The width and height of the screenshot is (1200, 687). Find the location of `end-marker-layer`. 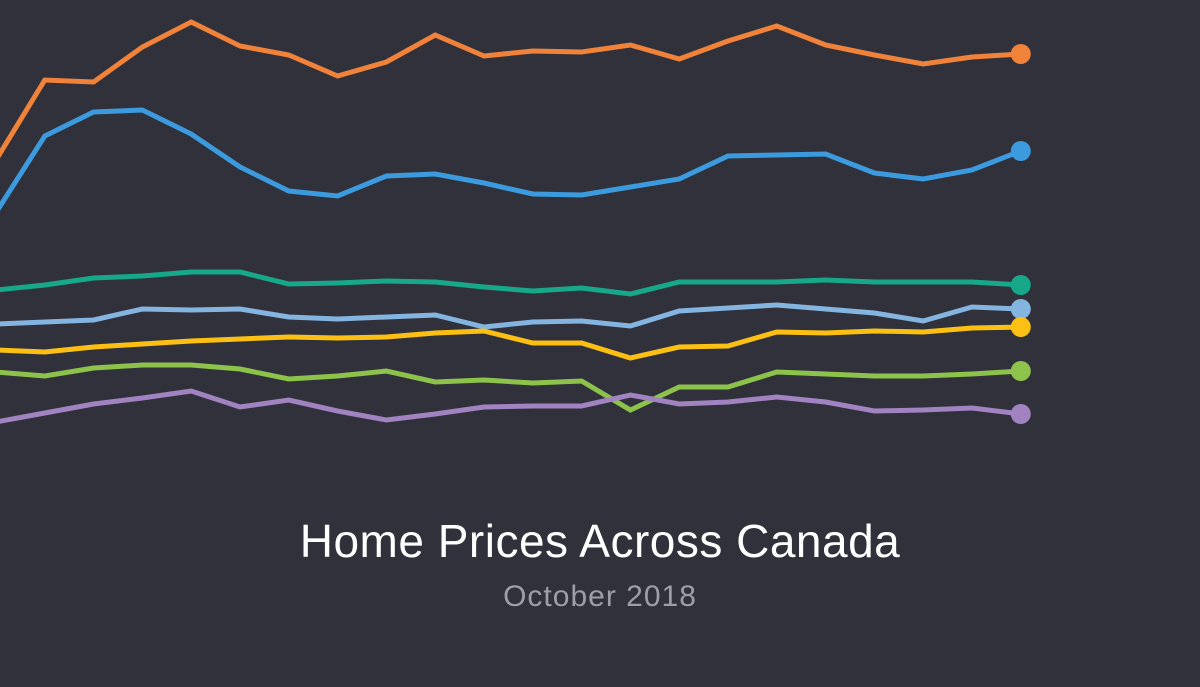

end-marker-layer is located at coordinates (1020, 234).